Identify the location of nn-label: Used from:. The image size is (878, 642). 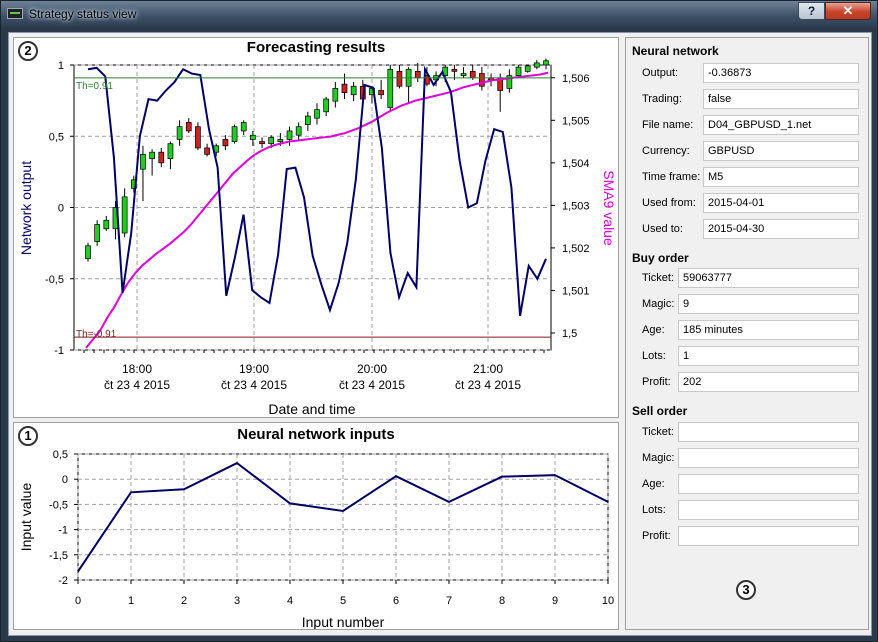
(669, 203).